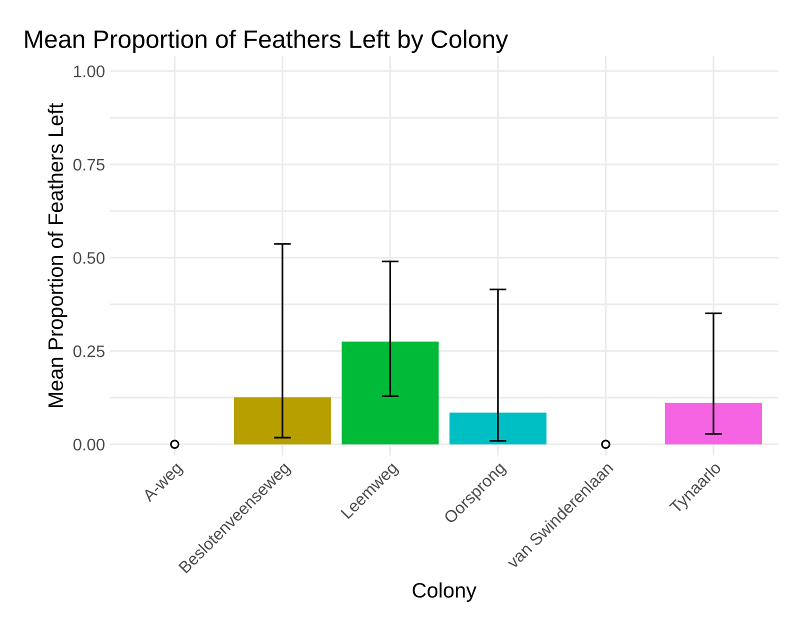  What do you see at coordinates (88, 164) in the screenshot?
I see `y-tick-label: 0.75` at bounding box center [88, 164].